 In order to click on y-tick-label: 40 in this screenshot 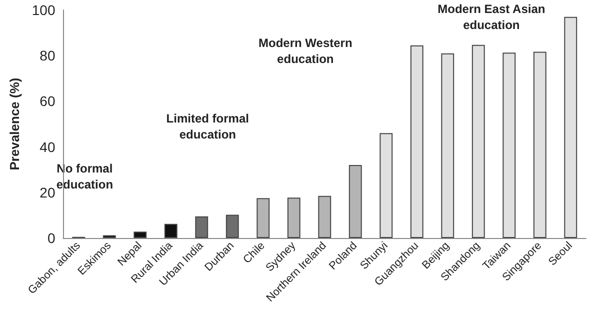, I will do `click(48, 146)`.